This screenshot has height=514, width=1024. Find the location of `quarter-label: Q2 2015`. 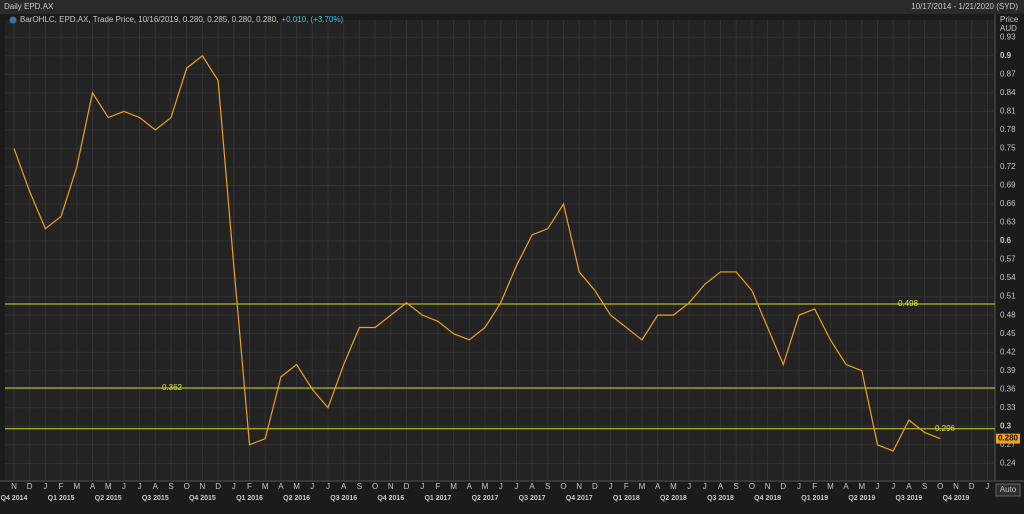

quarter-label: Q2 2015 is located at coordinates (108, 498).